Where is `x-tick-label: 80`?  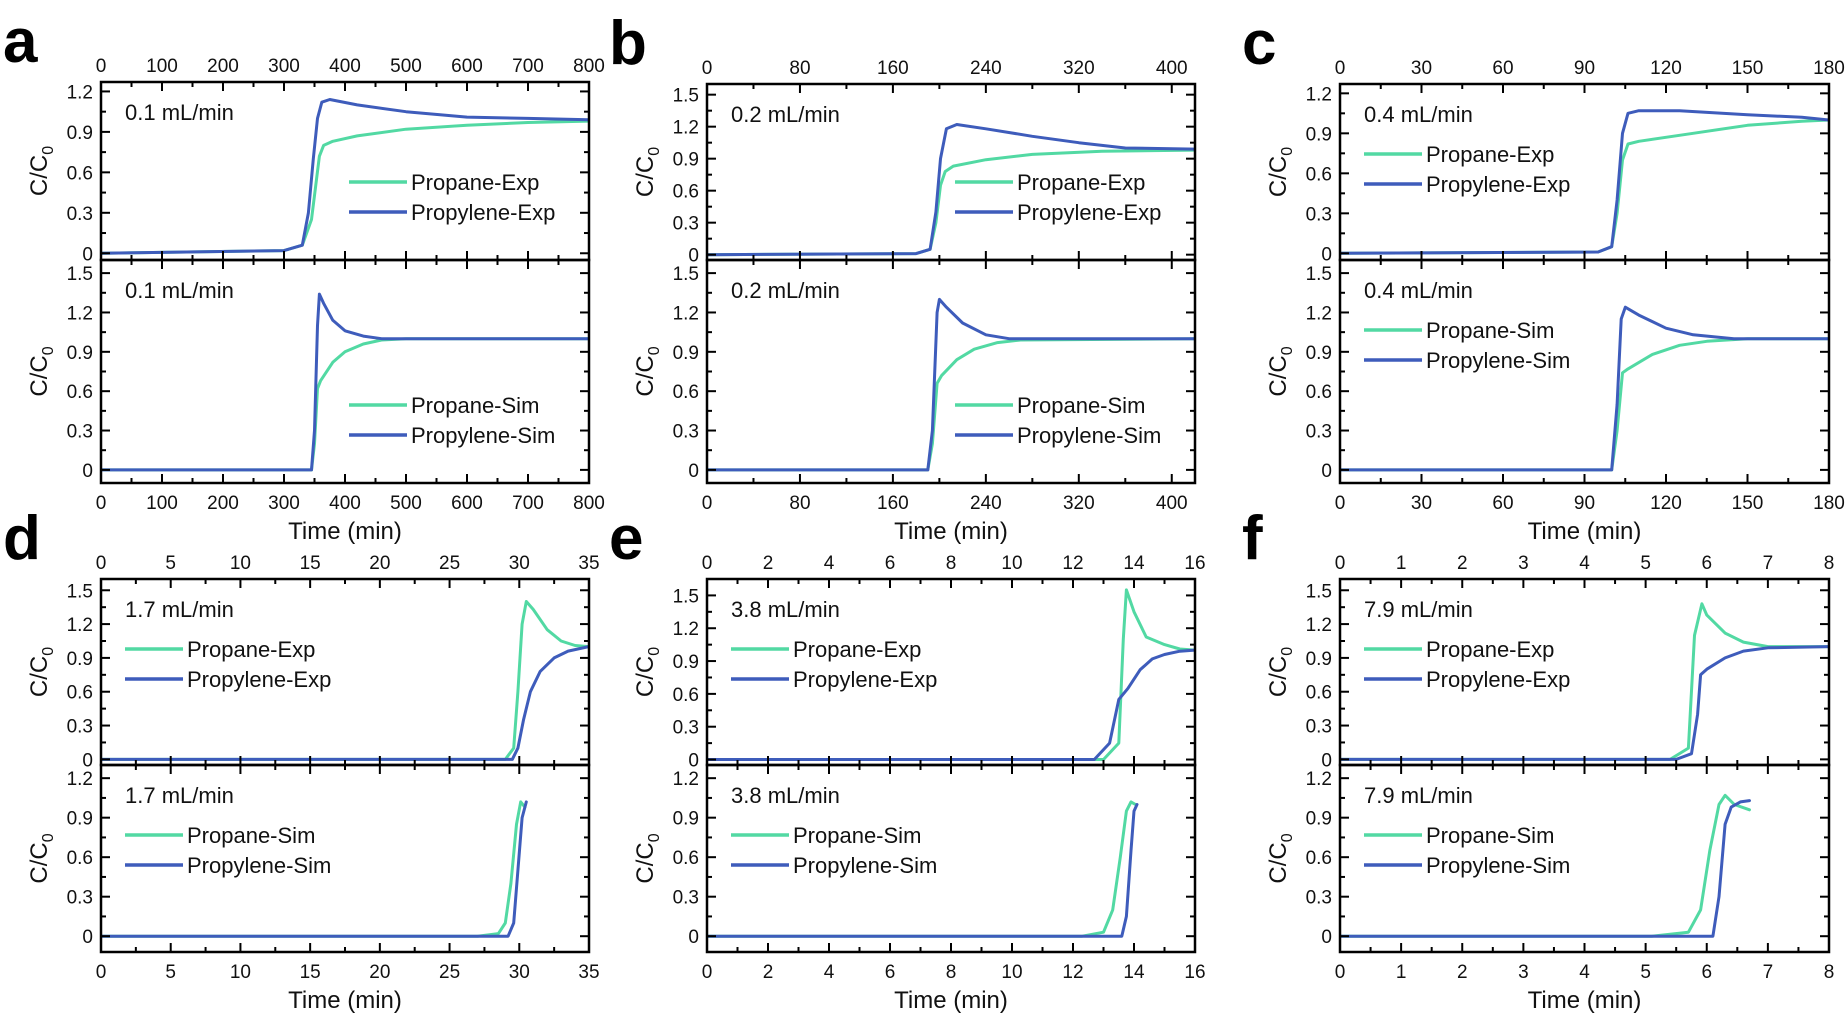
x-tick-label: 80 is located at coordinates (799, 503).